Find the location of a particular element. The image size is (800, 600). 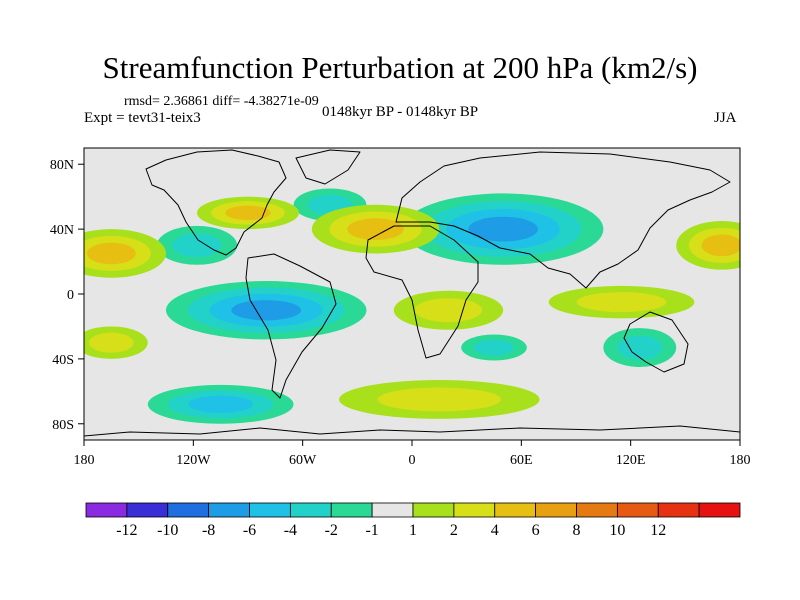

lon-tick-label: 120W is located at coordinates (193, 460).